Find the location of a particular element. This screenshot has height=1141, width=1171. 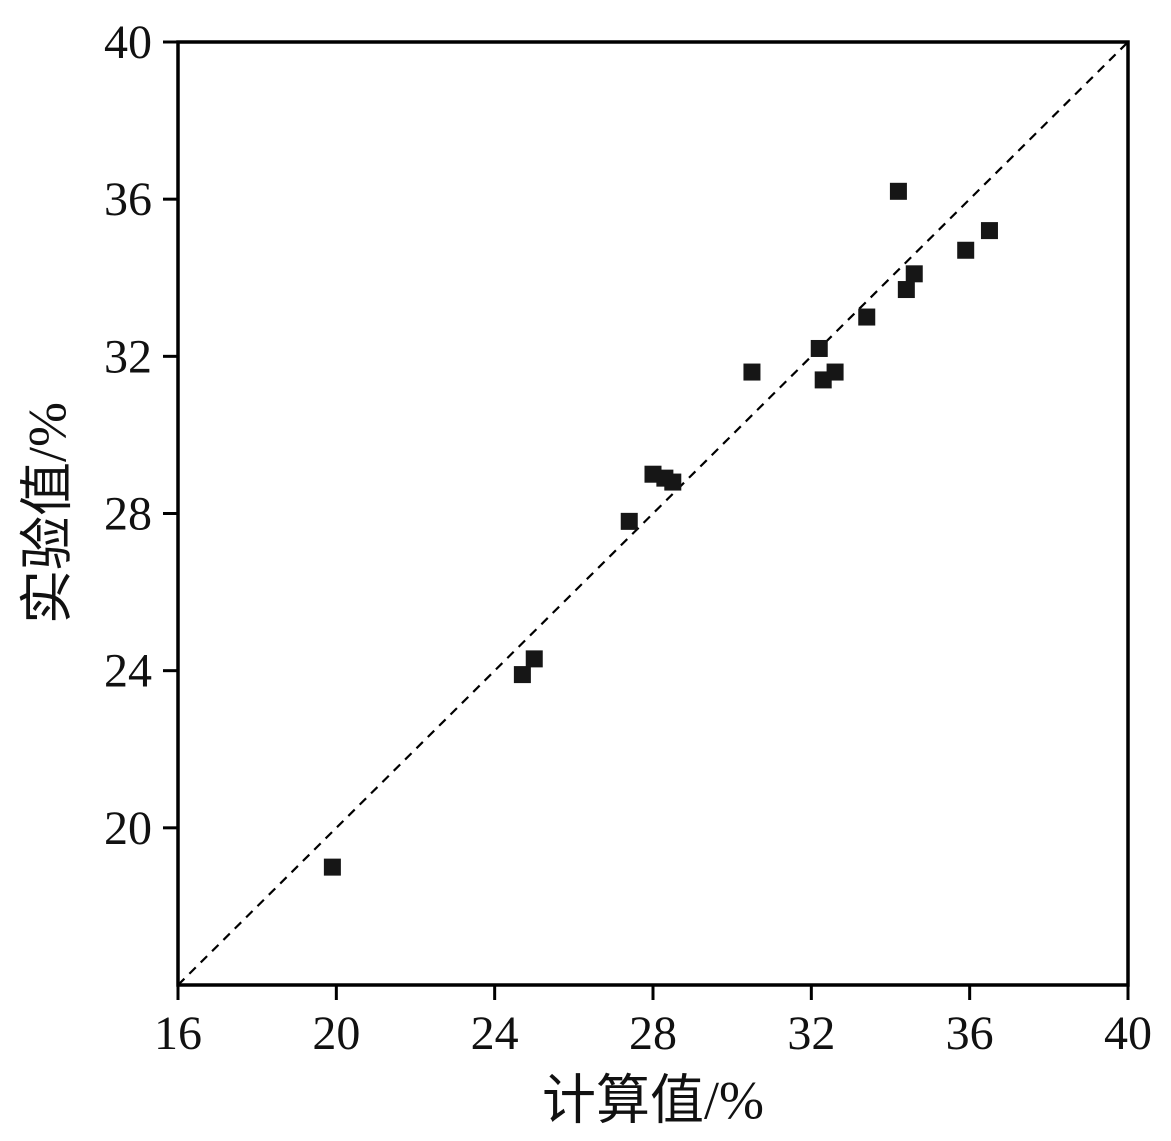

x-tick-label: 28 is located at coordinates (653, 1033).